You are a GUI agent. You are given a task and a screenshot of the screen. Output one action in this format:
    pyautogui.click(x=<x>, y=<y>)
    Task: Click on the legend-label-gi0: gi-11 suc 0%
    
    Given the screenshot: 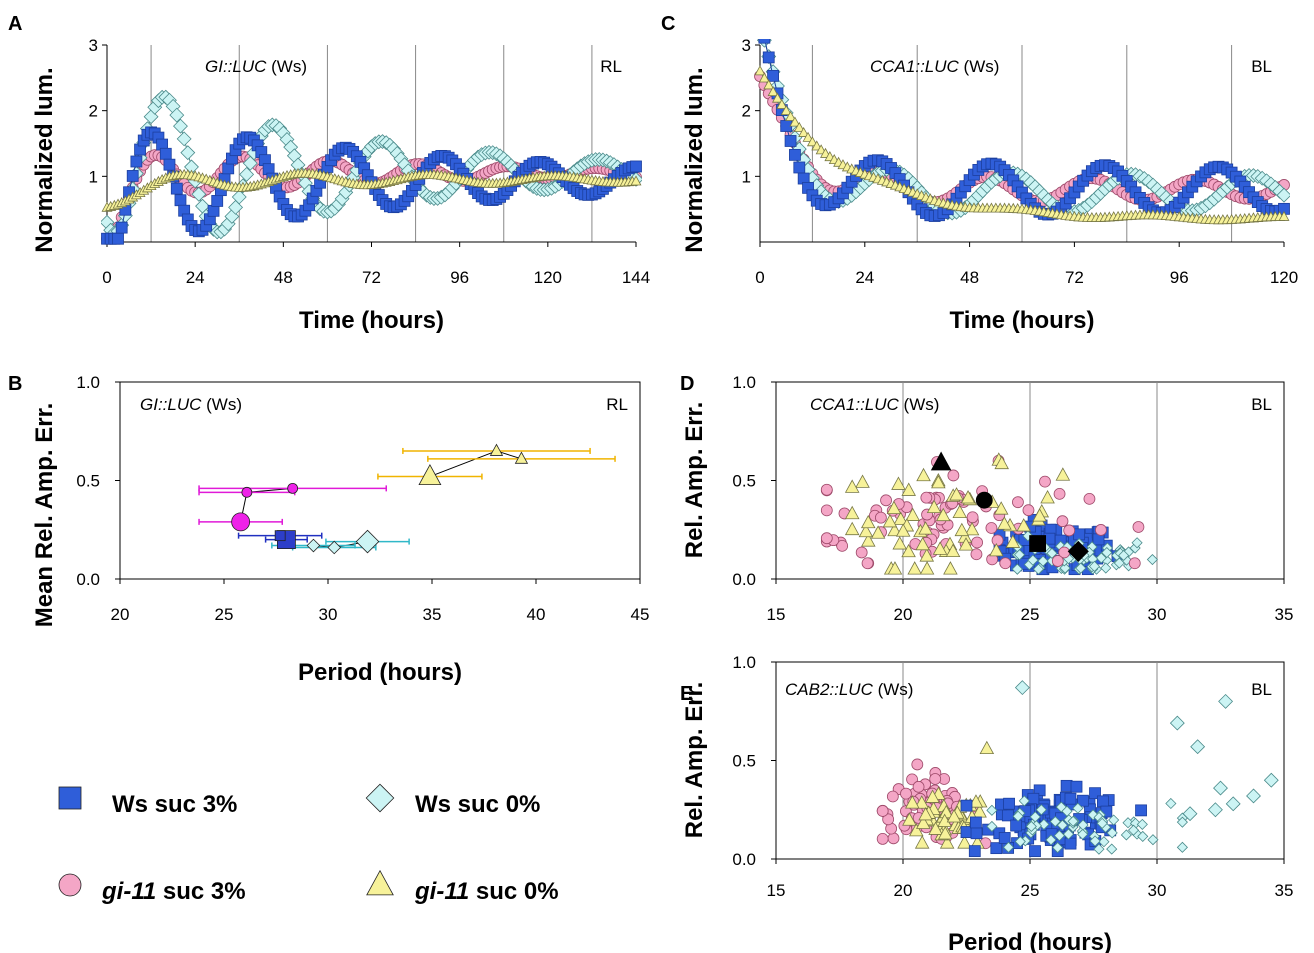 What is the action you would take?
    pyautogui.click(x=486, y=891)
    